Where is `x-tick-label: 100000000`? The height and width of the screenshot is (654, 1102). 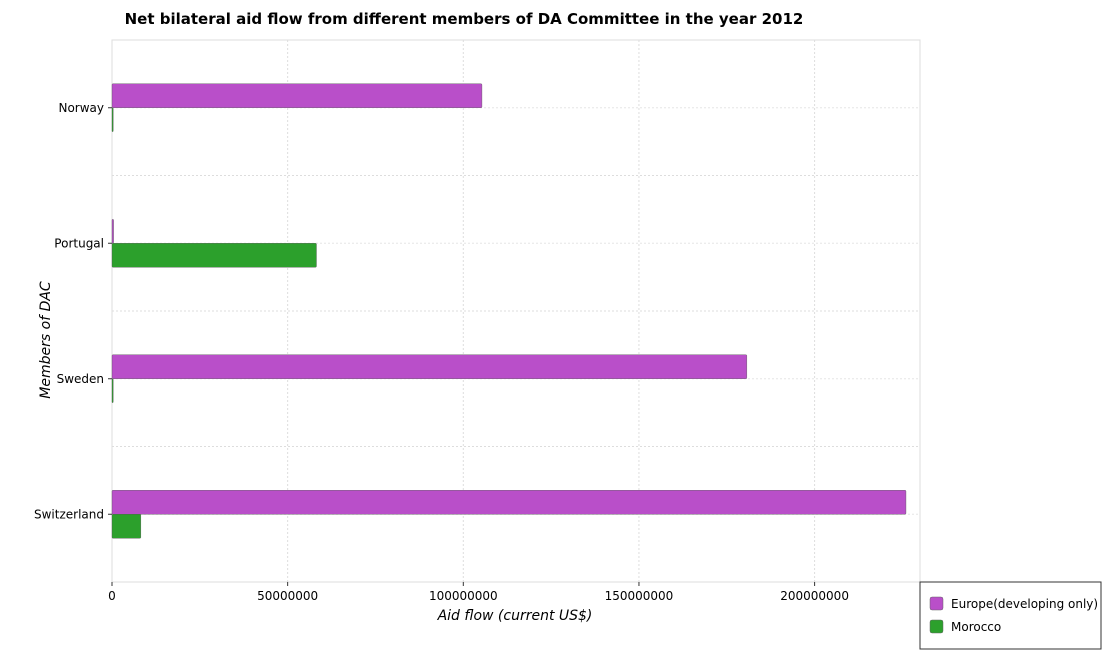 x-tick-label: 100000000 is located at coordinates (463, 596).